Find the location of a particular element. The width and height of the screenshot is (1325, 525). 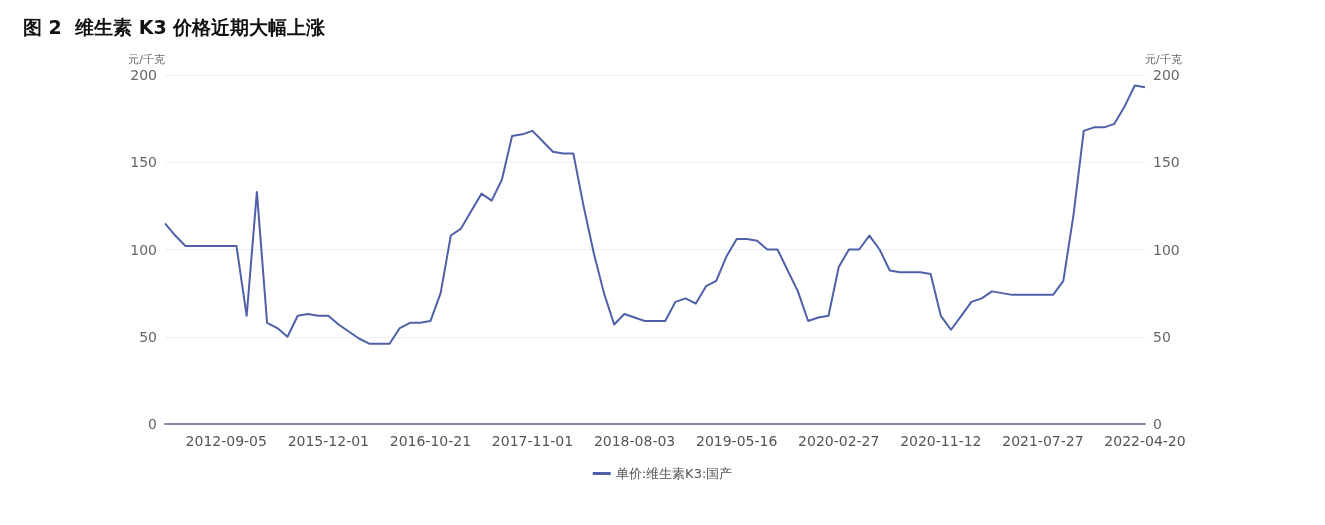

y-tick-label: 50 is located at coordinates (148, 336).